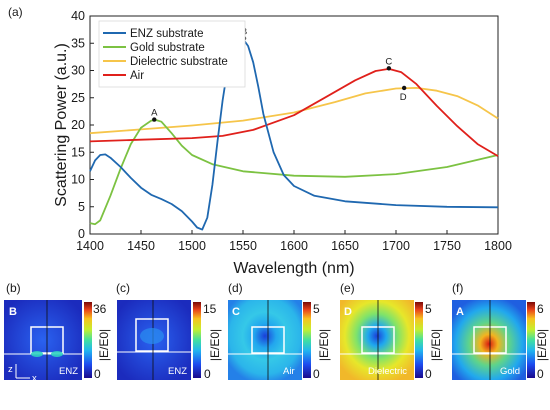 This screenshot has width=550, height=410. I want to click on cb-max-b: 36, so click(100, 309).